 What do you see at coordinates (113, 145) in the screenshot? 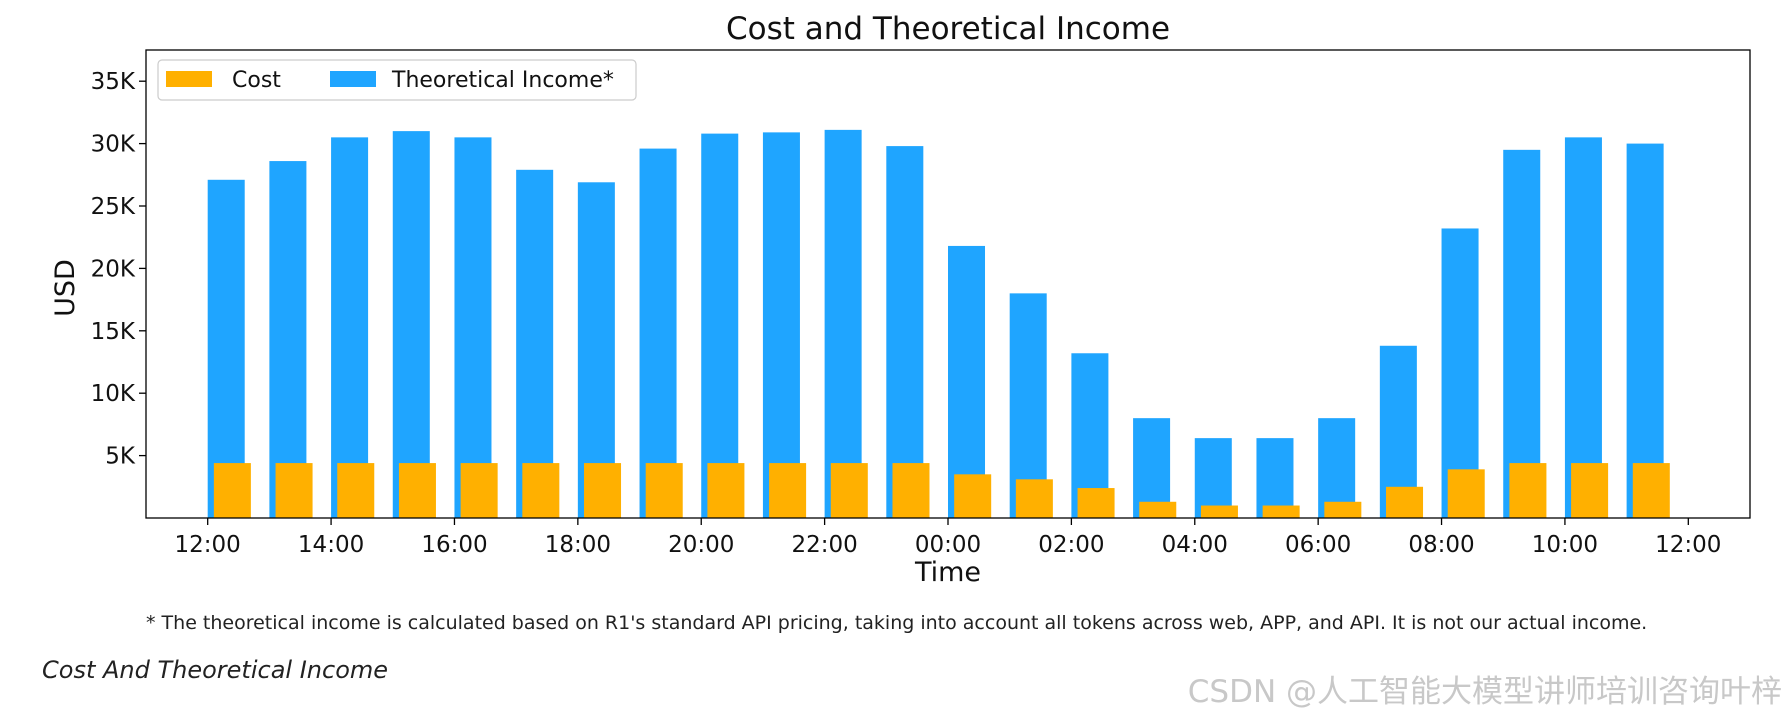
I see `y-tick-label: 30K` at bounding box center [113, 145].